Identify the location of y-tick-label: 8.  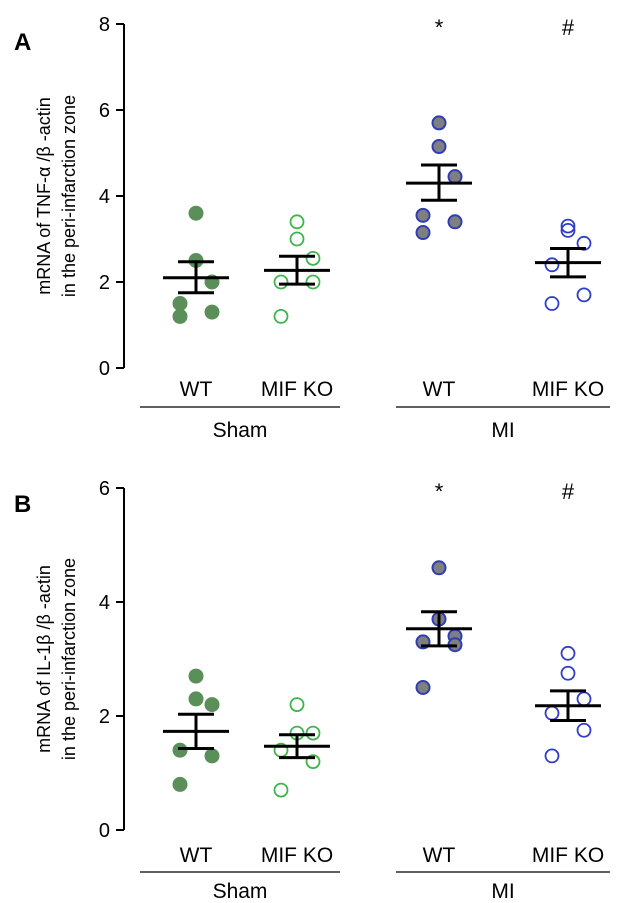
(104, 25).